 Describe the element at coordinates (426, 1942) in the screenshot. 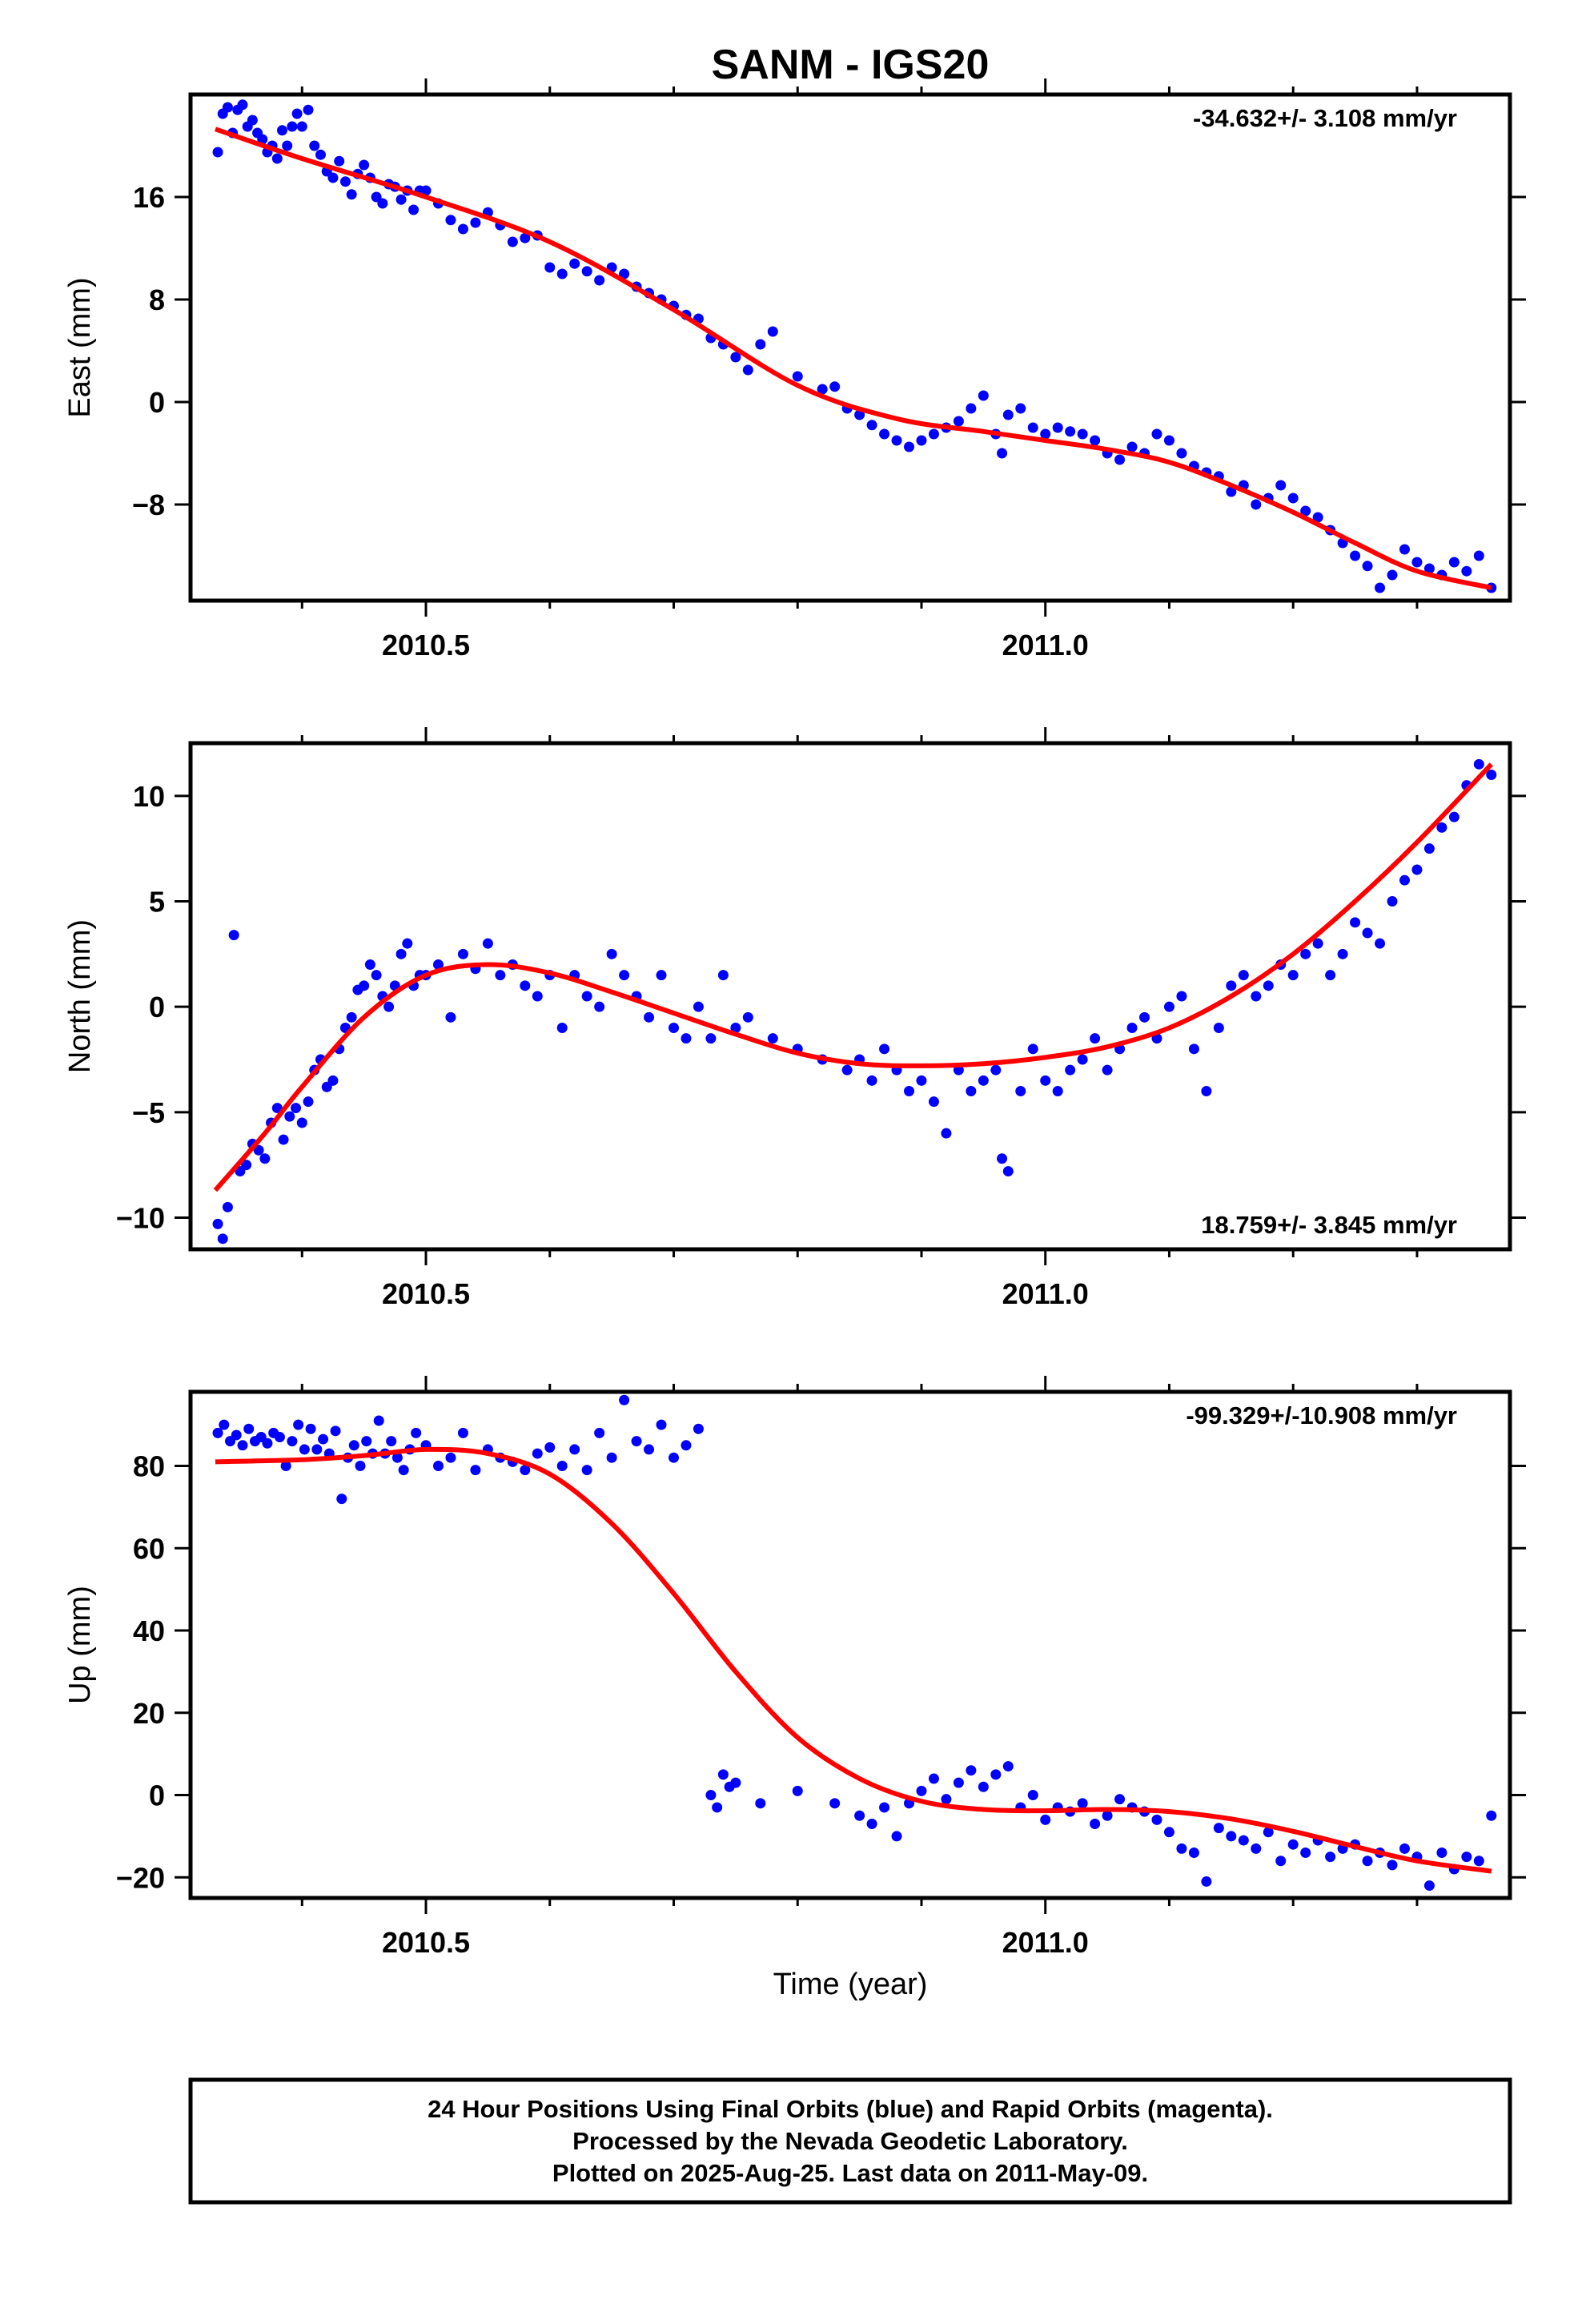

I see `up-xtick-label: 2010.5` at that location.